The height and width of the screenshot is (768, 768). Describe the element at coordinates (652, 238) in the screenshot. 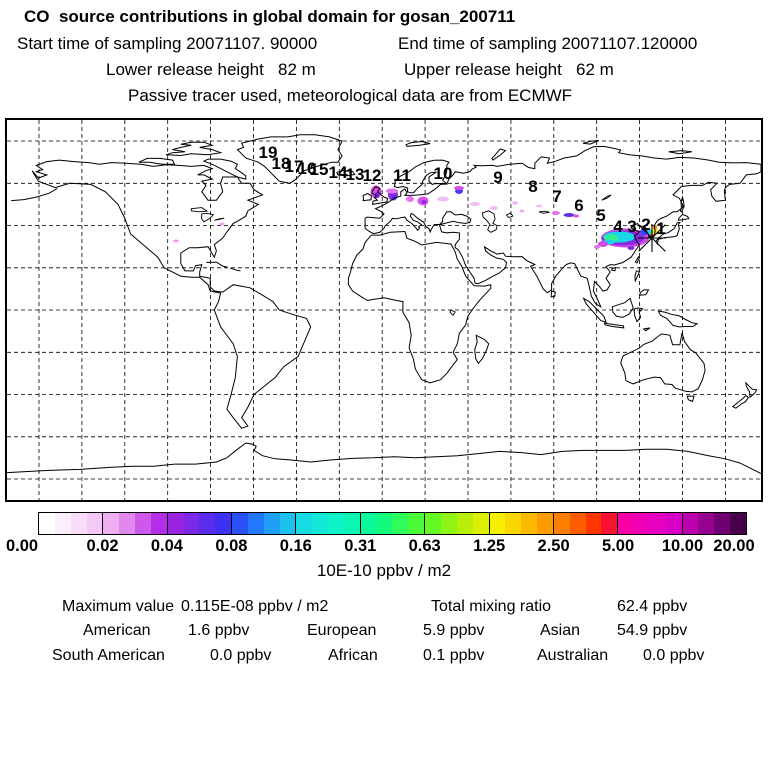

I see `receptor-star-icon` at that location.